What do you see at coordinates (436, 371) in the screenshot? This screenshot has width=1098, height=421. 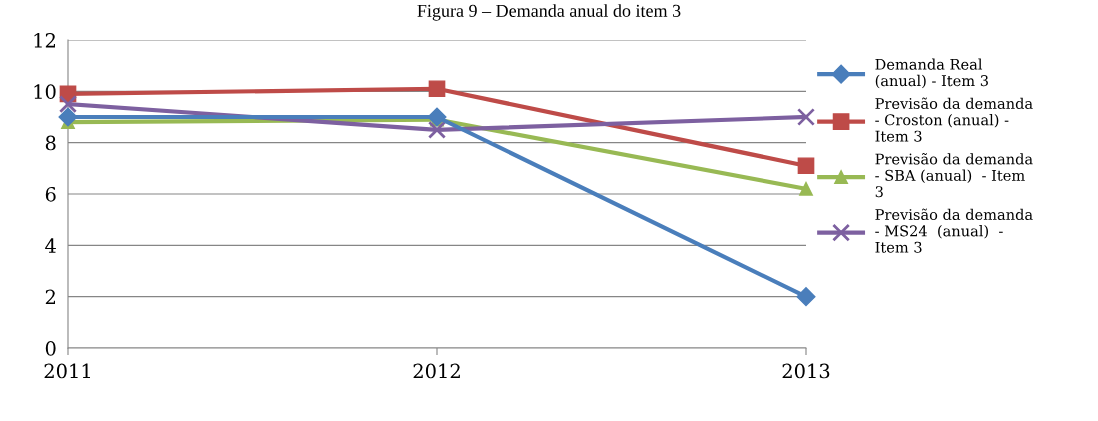 I see `x-tick-label: 2012` at bounding box center [436, 371].